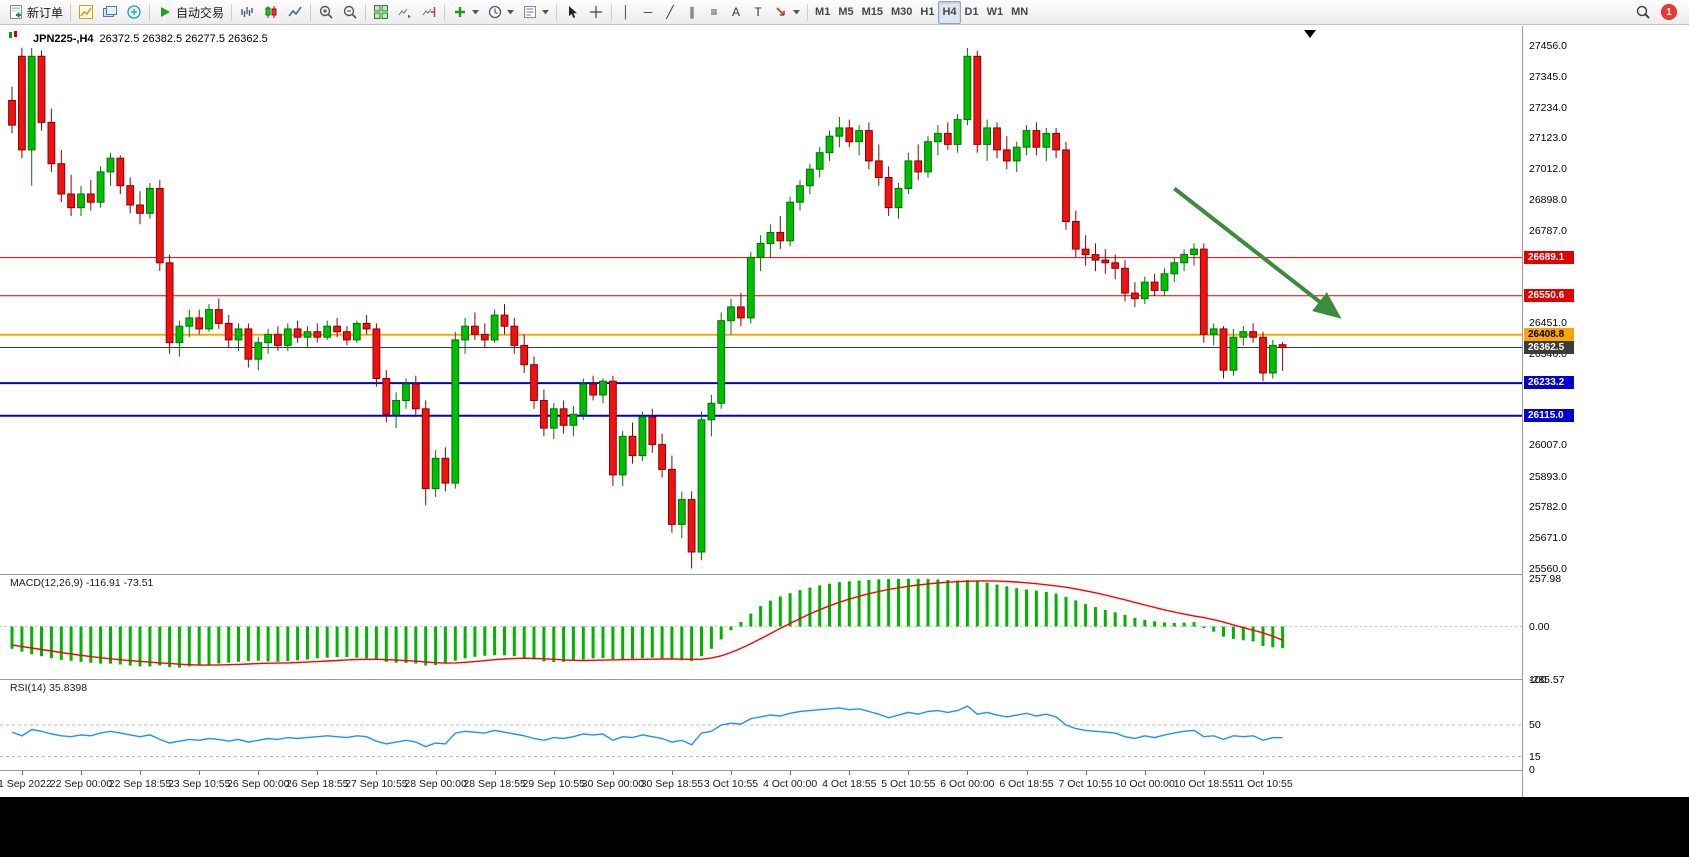 This screenshot has height=857, width=1689. Describe the element at coordinates (781, 12) in the screenshot. I see `arrows-icon` at that location.